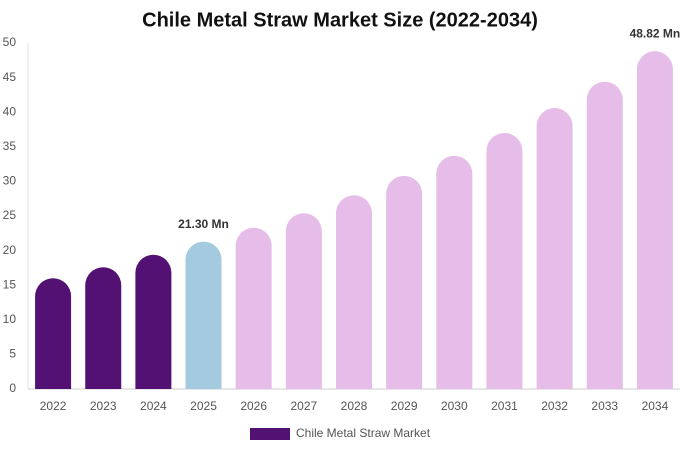 The width and height of the screenshot is (680, 450). Describe the element at coordinates (12, 388) in the screenshot. I see `y-tick-label: 0` at that location.